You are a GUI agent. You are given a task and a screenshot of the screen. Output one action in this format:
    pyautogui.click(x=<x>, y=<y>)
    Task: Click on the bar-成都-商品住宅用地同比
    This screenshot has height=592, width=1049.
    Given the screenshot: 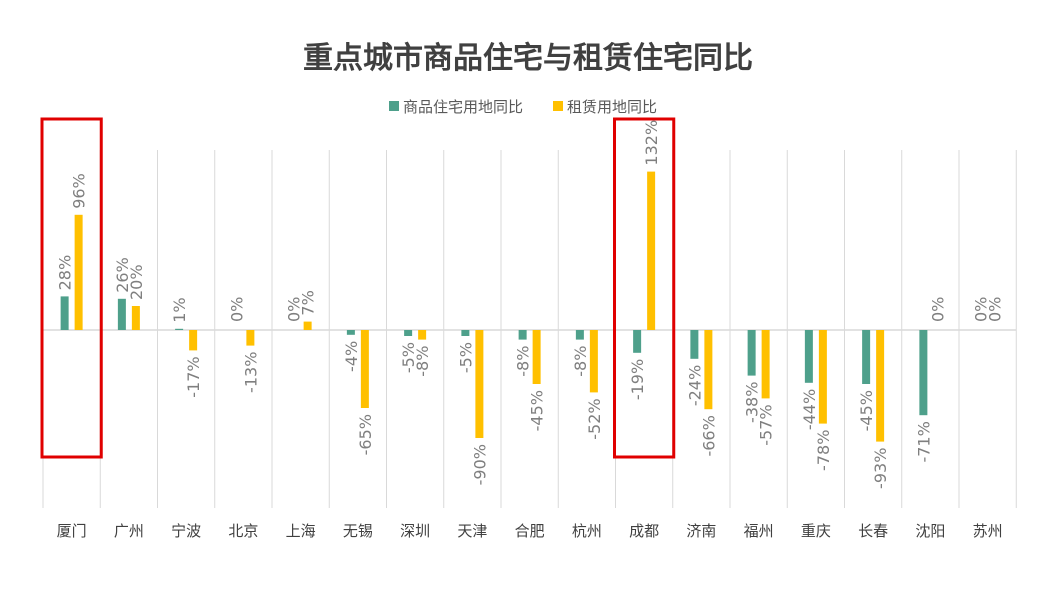 What is the action you would take?
    pyautogui.click(x=637, y=341)
    